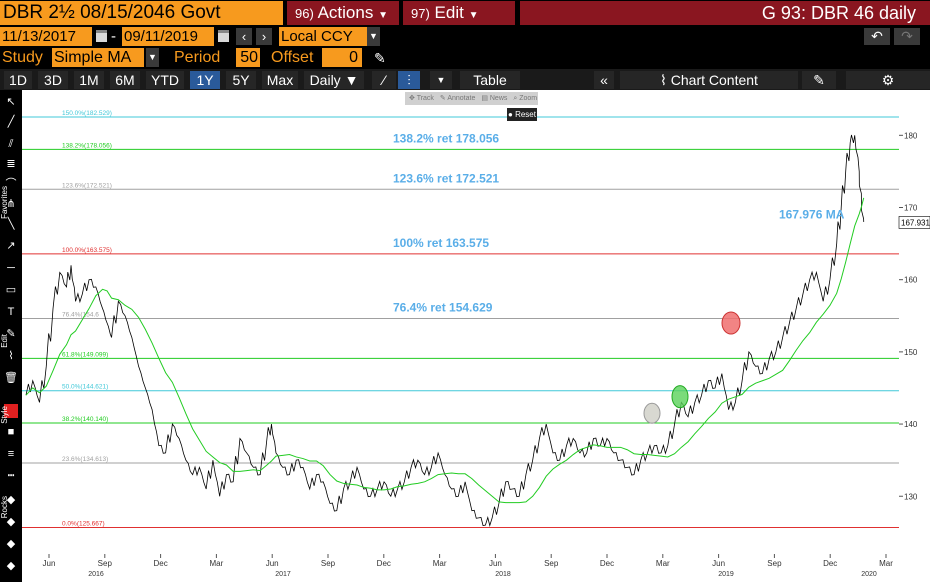 The height and width of the screenshot is (582, 930). Describe the element at coordinates (714, 80) in the screenshot. I see `chart-content-label: Chart Content` at that location.